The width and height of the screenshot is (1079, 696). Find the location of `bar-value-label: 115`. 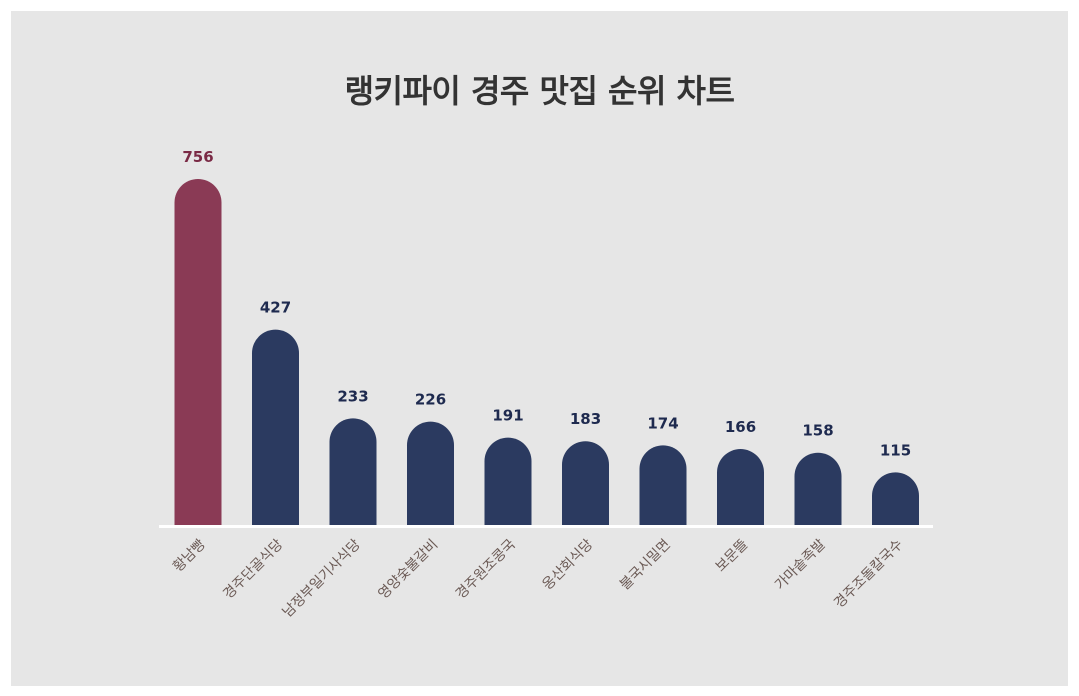

bar-value-label: 115 is located at coordinates (895, 450).